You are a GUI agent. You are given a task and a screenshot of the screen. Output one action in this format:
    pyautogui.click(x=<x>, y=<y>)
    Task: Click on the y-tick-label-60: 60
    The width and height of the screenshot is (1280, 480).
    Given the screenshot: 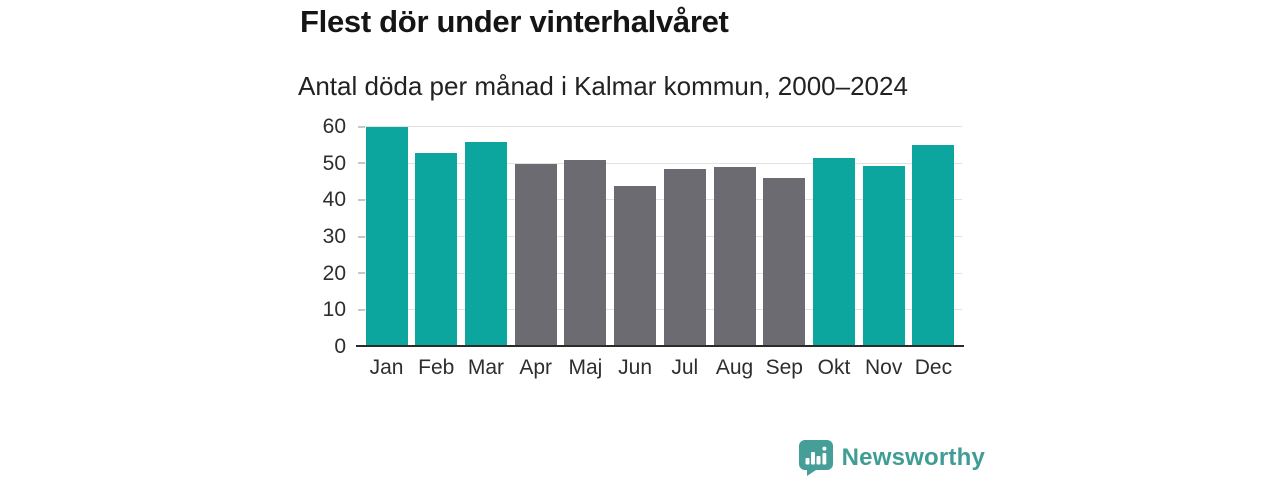 What is the action you would take?
    pyautogui.click(x=334, y=126)
    